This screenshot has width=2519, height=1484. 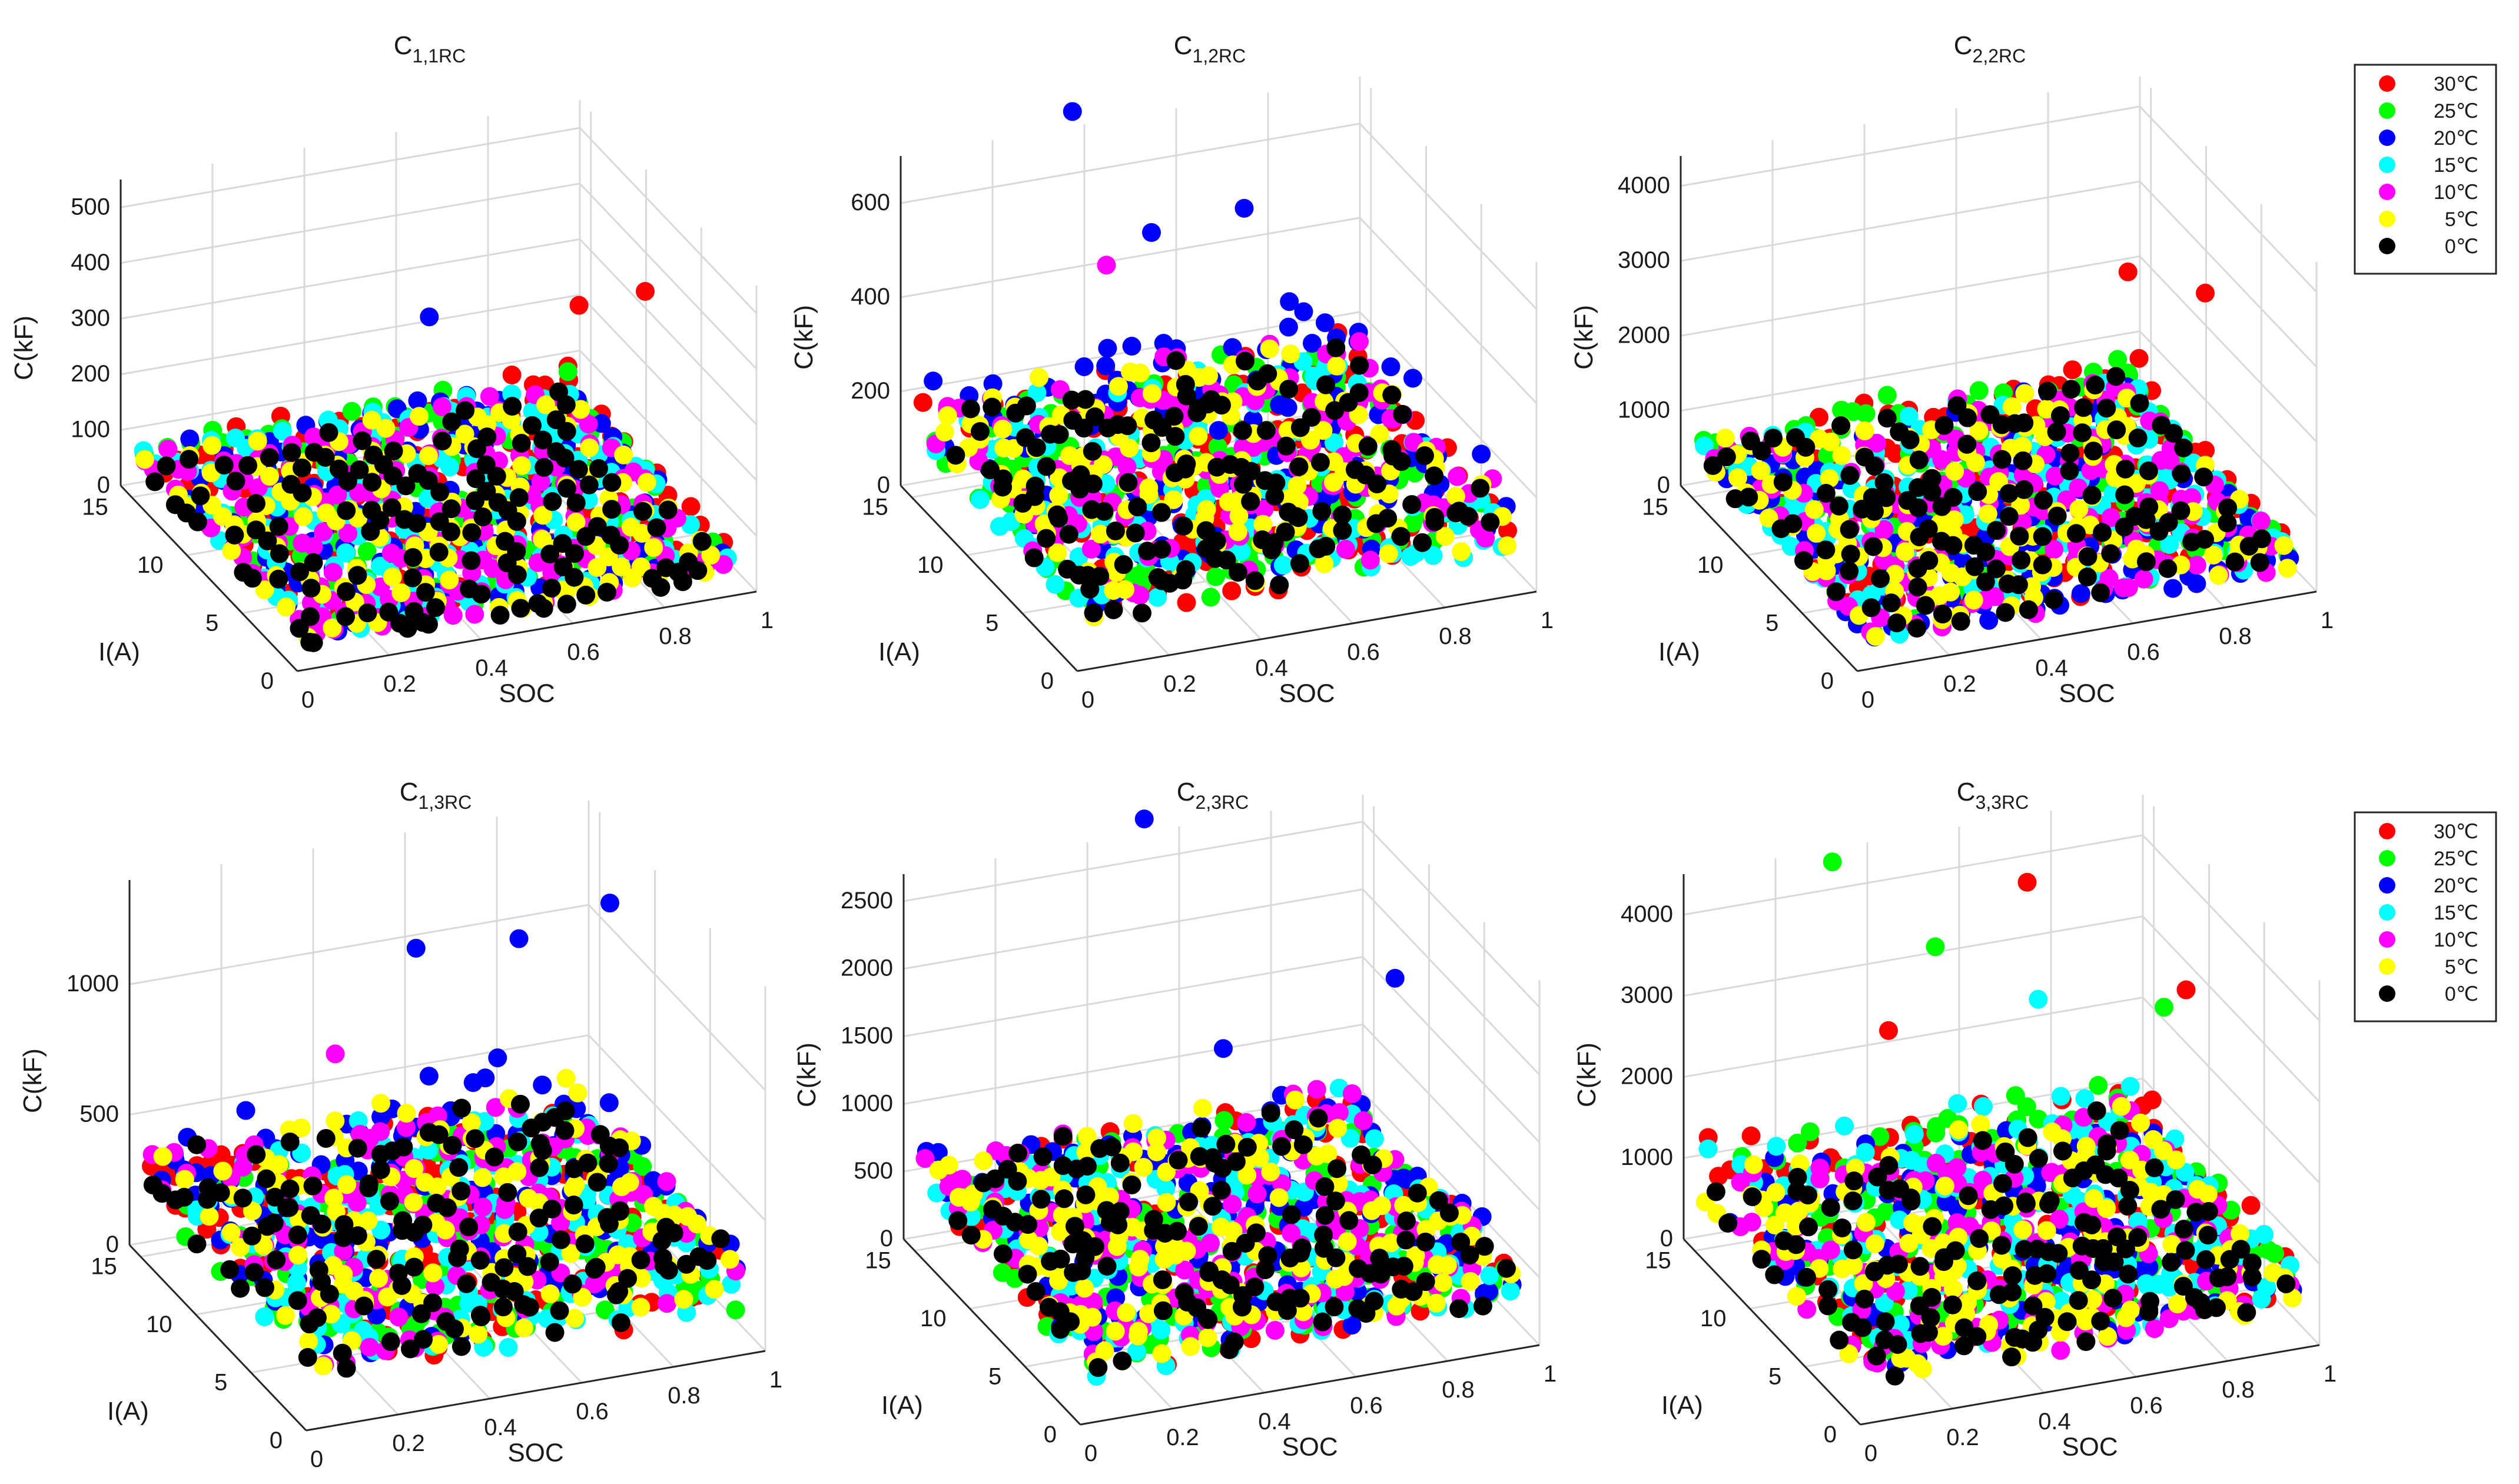 What do you see at coordinates (268, 681) in the screenshot?
I see `y-tick-label: 0` at bounding box center [268, 681].